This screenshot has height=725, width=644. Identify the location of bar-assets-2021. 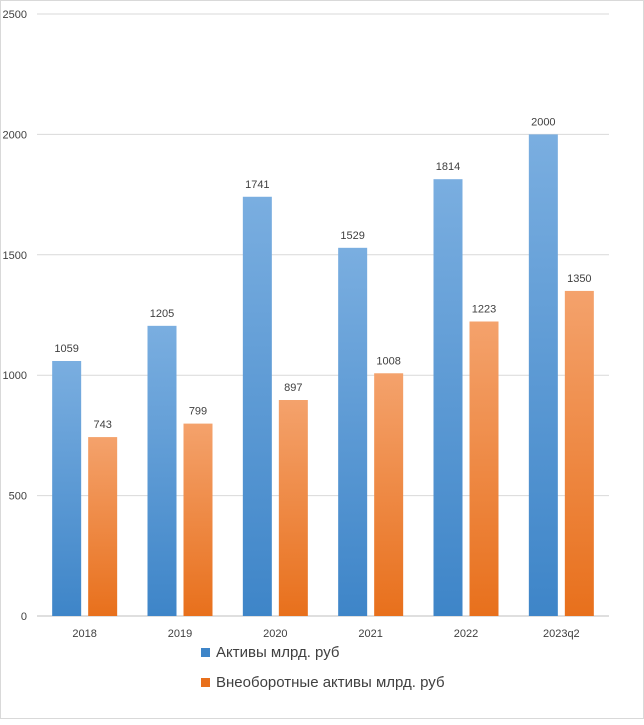
(353, 431).